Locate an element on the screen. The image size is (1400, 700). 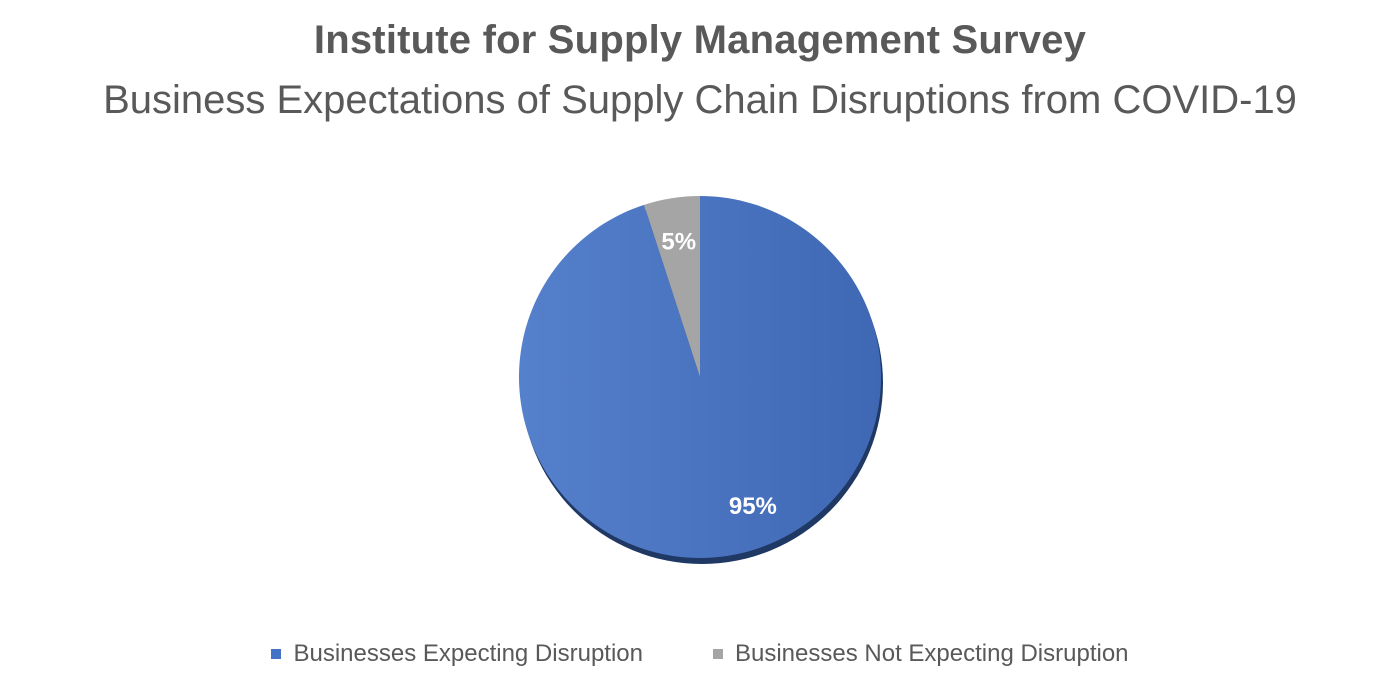
legend-swatch-expecting is located at coordinates (276, 654).